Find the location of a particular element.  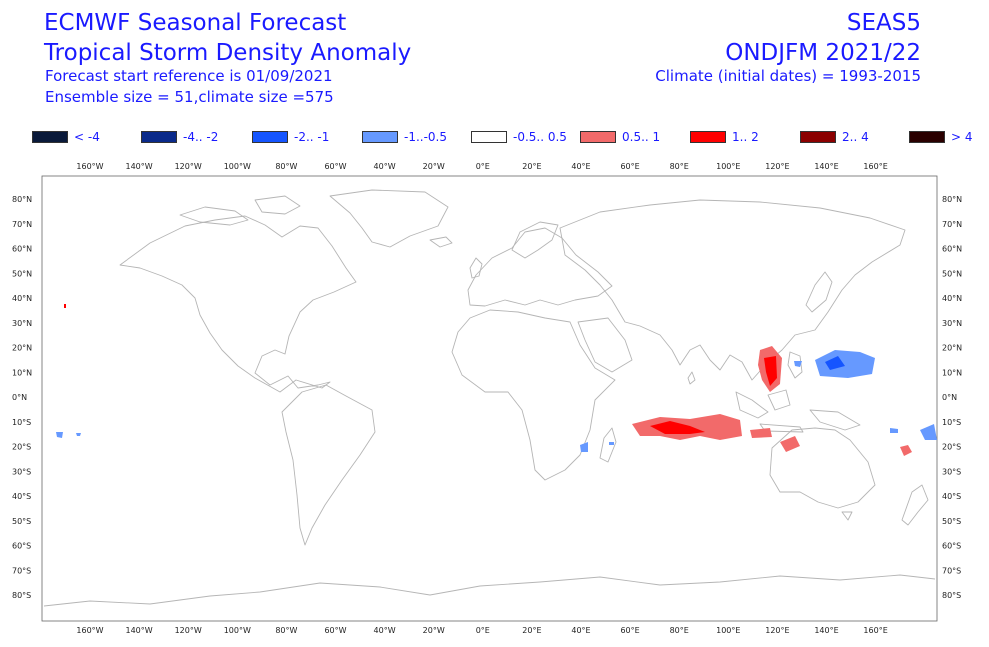

anomaly-negative-fiji is located at coordinates (894, 430).